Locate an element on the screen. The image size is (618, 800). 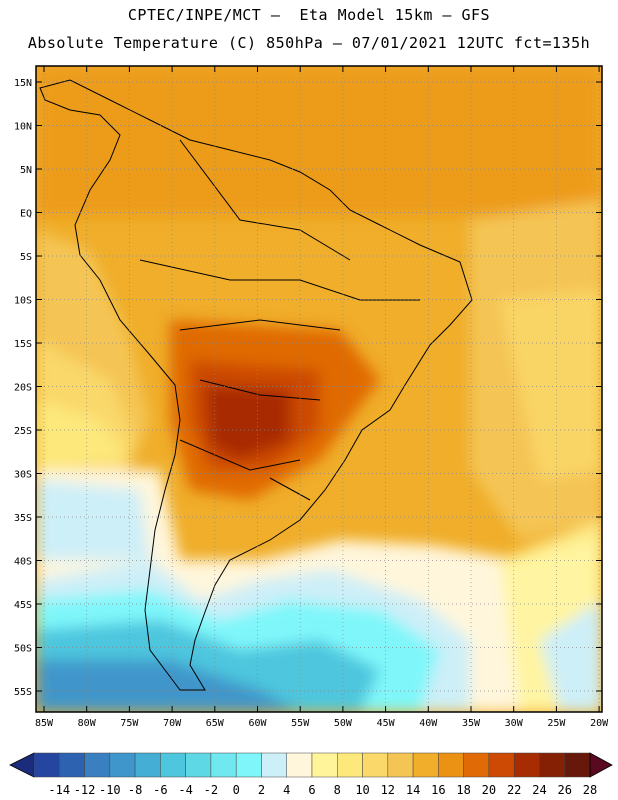
colorbar-label: -14 is located at coordinates (59, 790).